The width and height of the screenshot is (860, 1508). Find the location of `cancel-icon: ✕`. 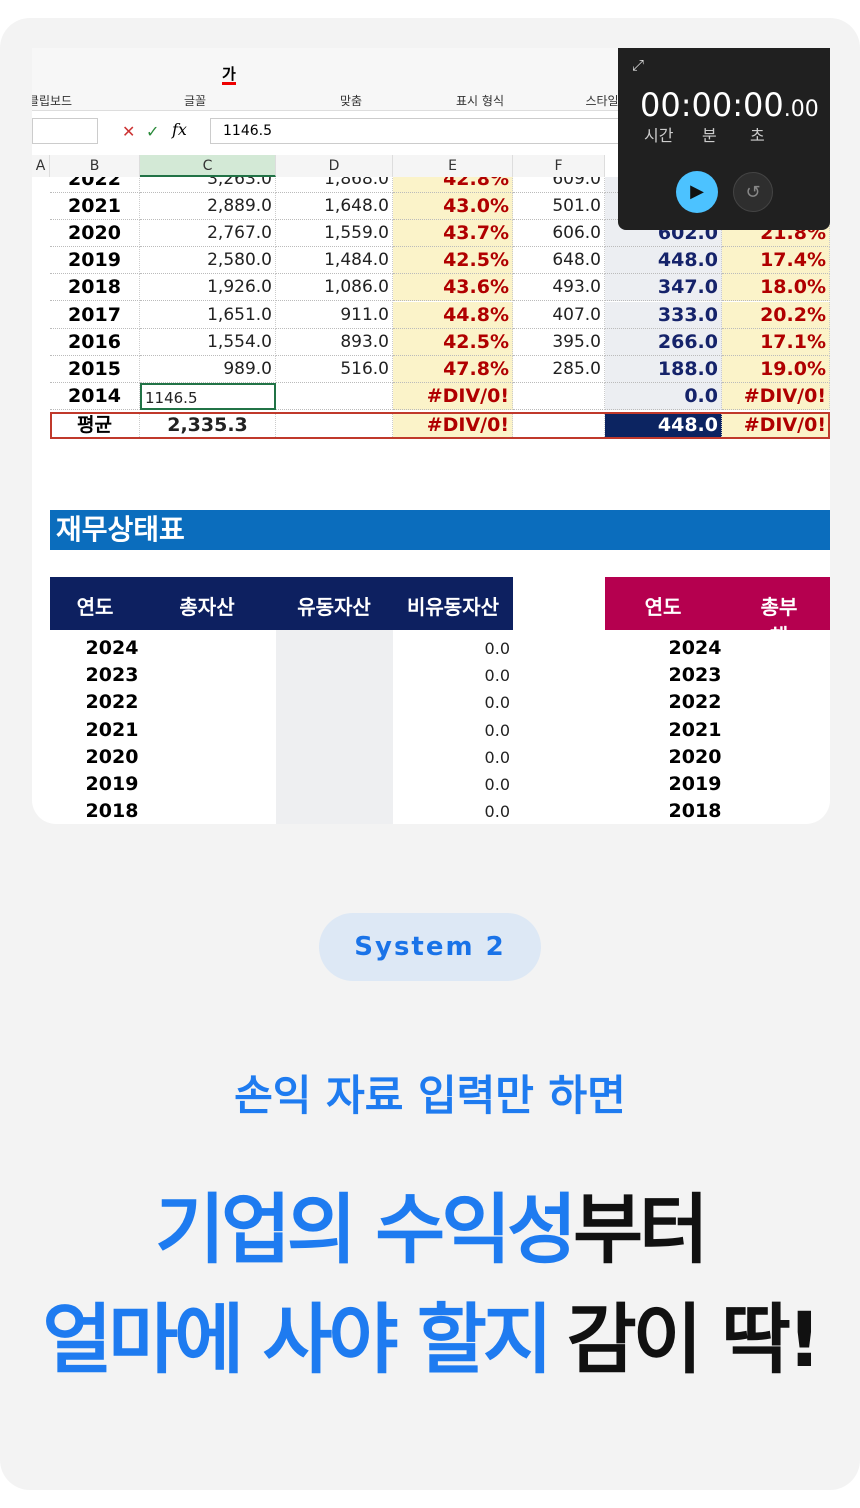

cancel-icon: ✕ is located at coordinates (129, 131).